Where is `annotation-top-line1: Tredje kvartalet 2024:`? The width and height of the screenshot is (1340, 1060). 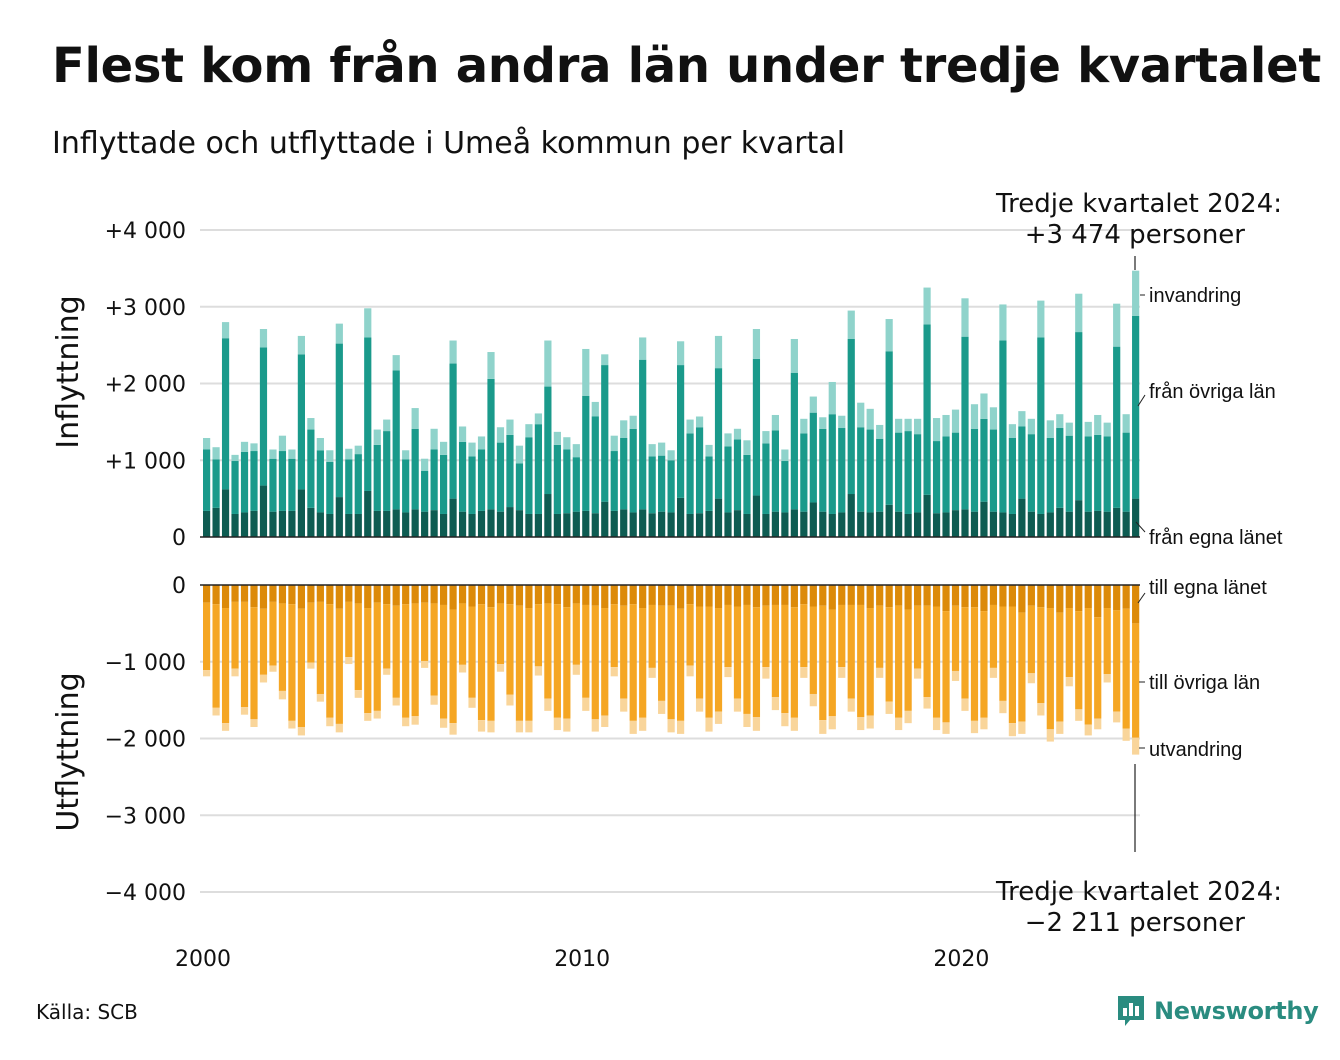
annotation-top-line1: Tredje kvartalet 2024: is located at coordinates (1138, 204).